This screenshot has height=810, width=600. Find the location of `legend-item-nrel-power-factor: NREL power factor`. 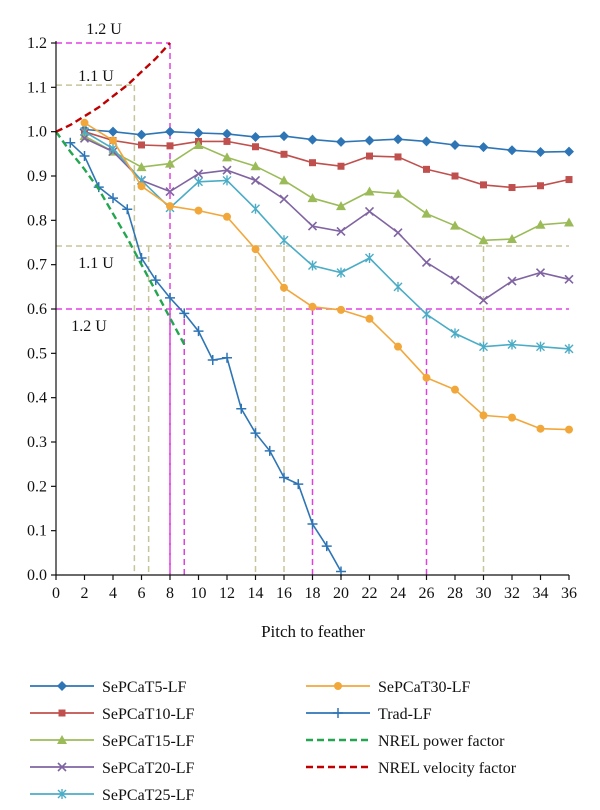

legend-item-nrel-power-factor: NREL power factor is located at coordinates (405, 741).